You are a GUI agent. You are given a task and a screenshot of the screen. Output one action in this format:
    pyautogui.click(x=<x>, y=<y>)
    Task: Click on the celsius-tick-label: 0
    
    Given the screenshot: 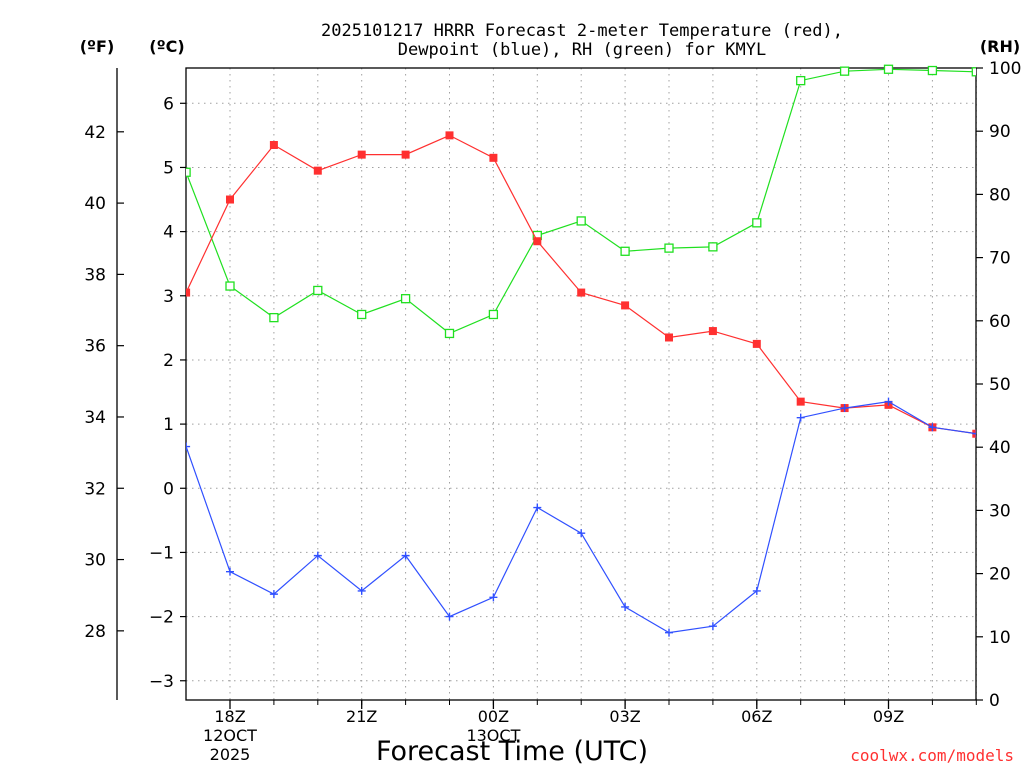 What is the action you would take?
    pyautogui.click(x=168, y=489)
    